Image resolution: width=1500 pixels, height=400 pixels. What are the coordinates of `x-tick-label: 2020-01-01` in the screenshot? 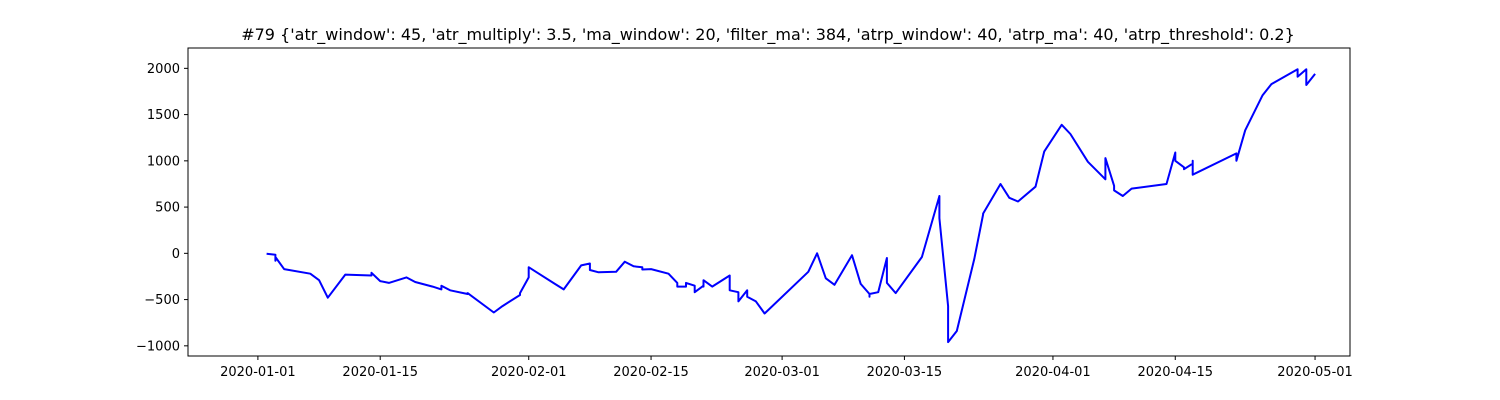 It's located at (258, 372).